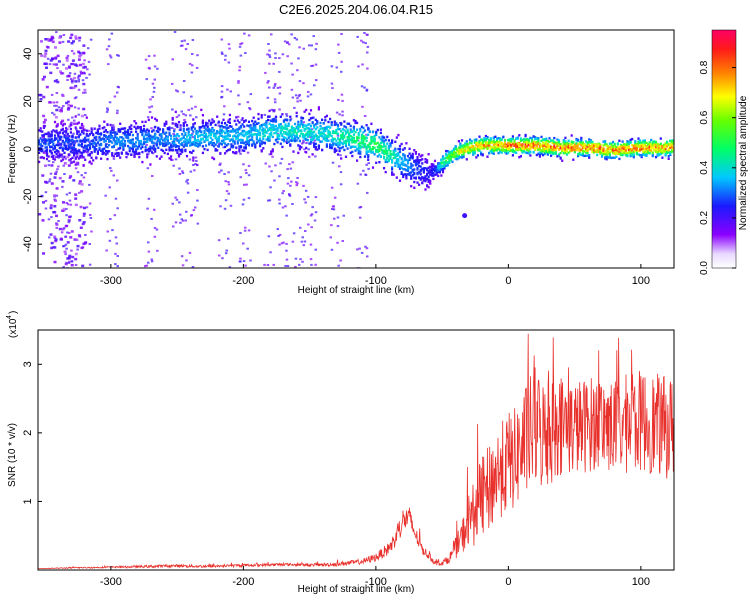 The image size is (750, 605). Describe the element at coordinates (12, 455) in the screenshot. I see `snr-ylabel: SNR (10 * v/v)` at that location.